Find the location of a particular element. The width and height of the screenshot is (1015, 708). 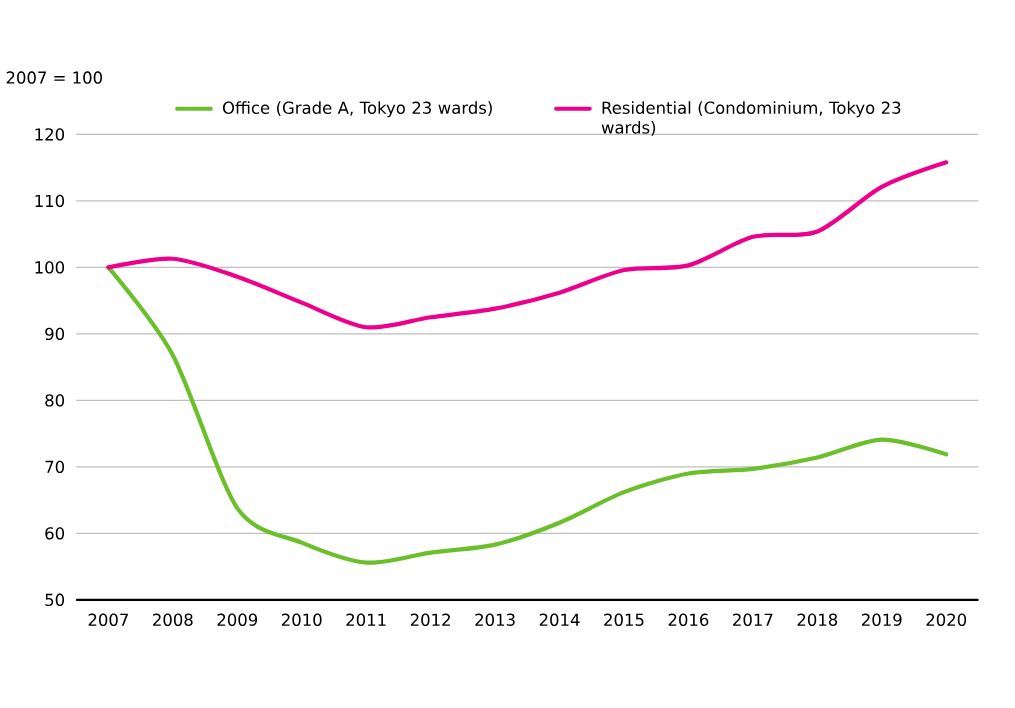

y-tick-label: 110 is located at coordinates (50, 201).